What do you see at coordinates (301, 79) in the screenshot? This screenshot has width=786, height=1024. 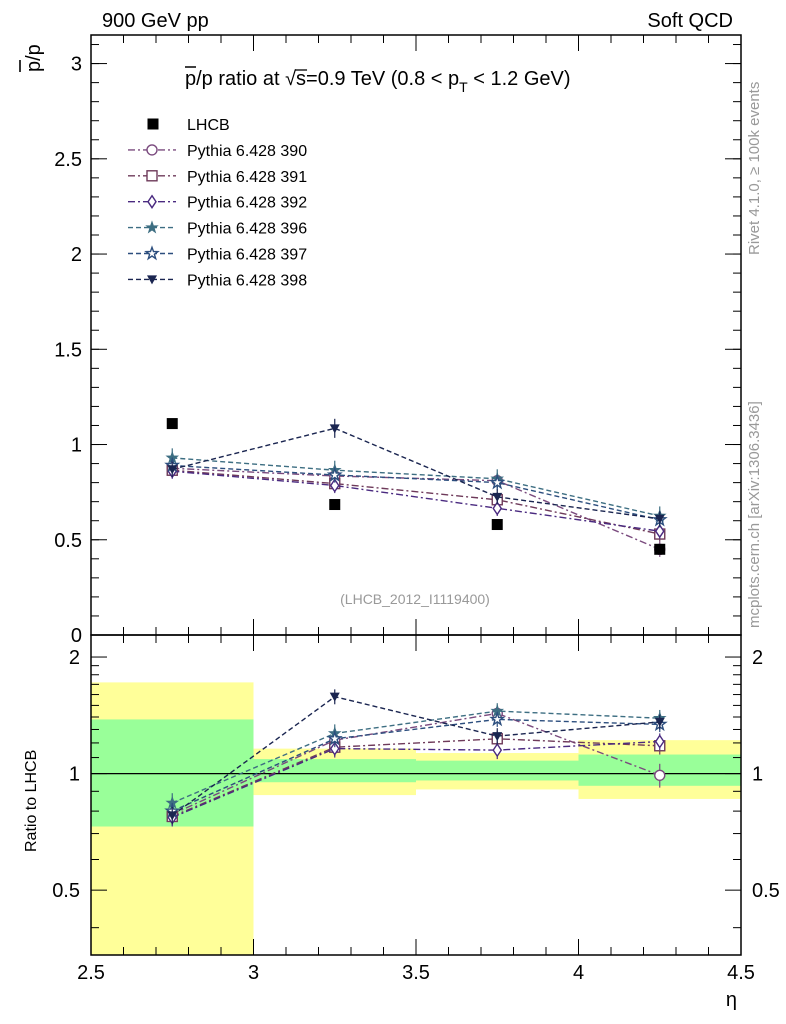 I see `title-s: s` at bounding box center [301, 79].